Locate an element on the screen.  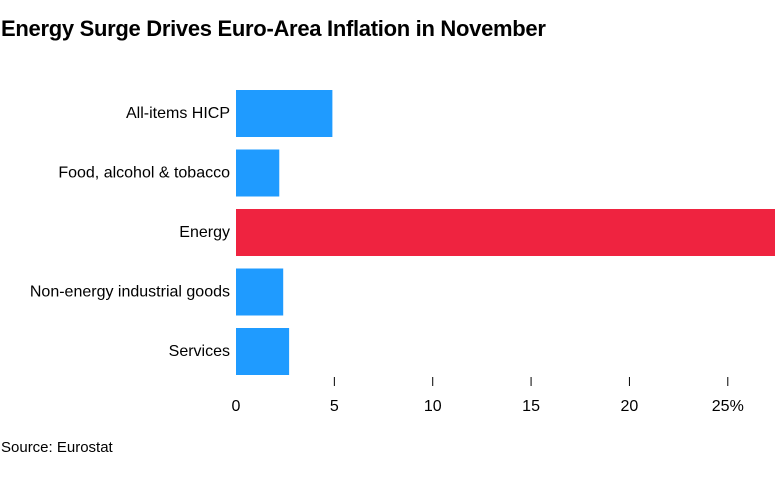
bar-all-items-hicp is located at coordinates (284, 113).